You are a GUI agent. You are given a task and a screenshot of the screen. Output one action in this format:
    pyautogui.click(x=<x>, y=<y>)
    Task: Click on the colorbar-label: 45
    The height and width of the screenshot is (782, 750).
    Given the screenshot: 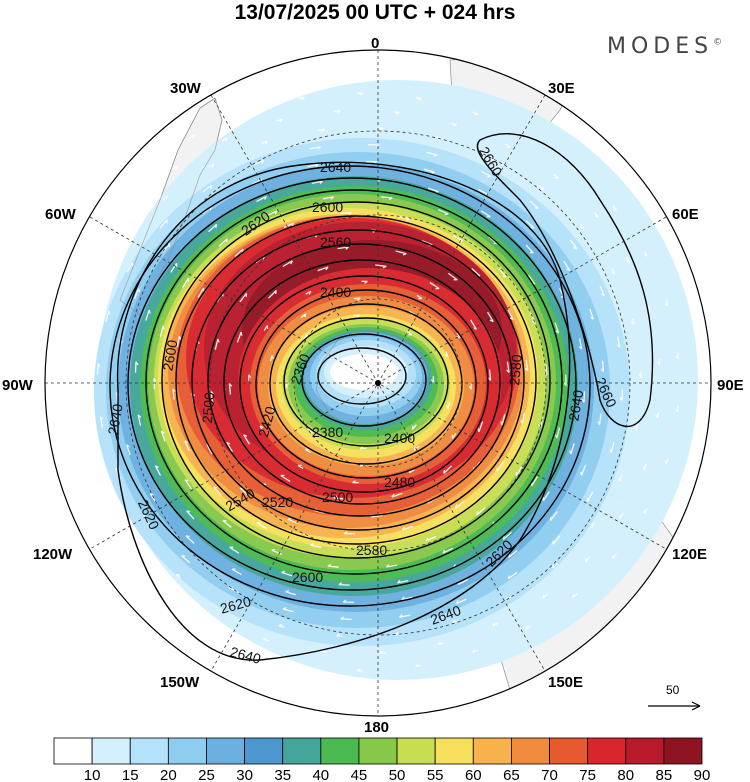 What is the action you would take?
    pyautogui.click(x=359, y=774)
    